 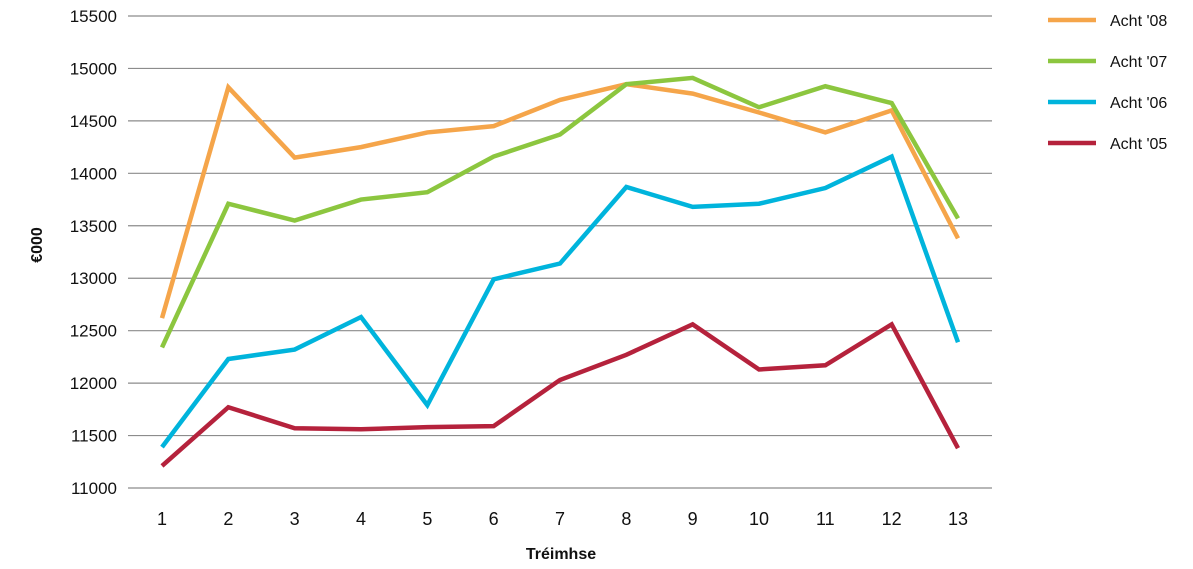 I want to click on x-tick-label: 4, so click(x=361, y=519).